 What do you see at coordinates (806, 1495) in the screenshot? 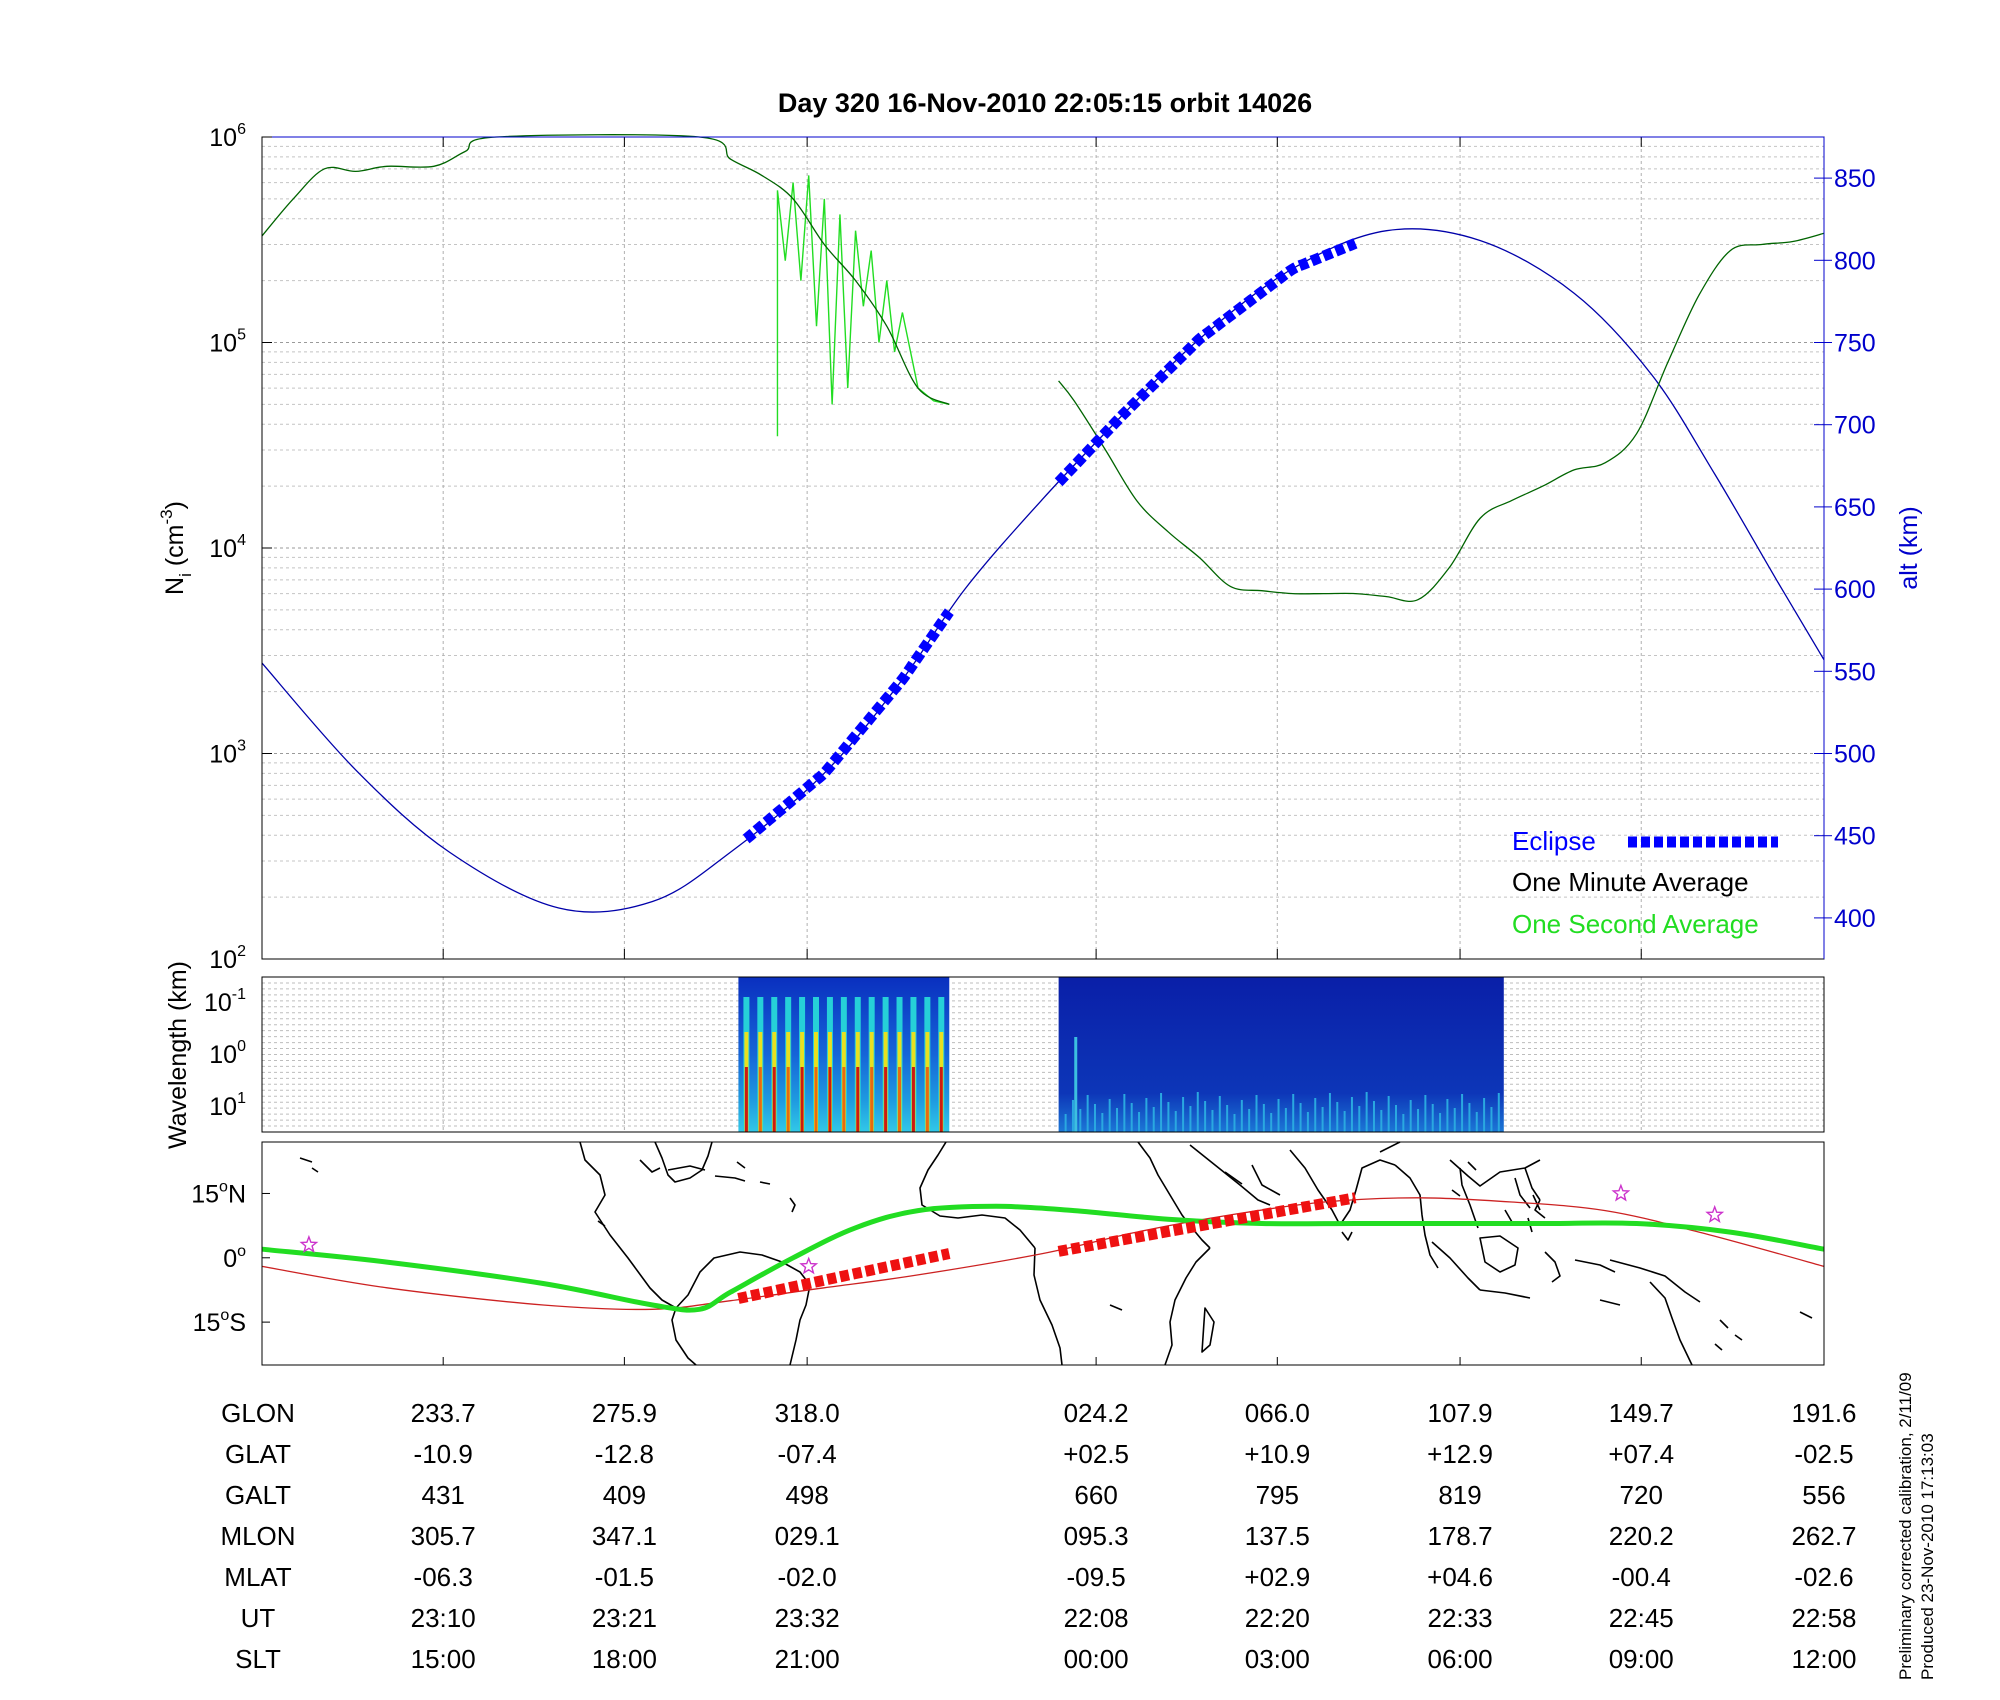
I see `table-cell: 498` at bounding box center [806, 1495].